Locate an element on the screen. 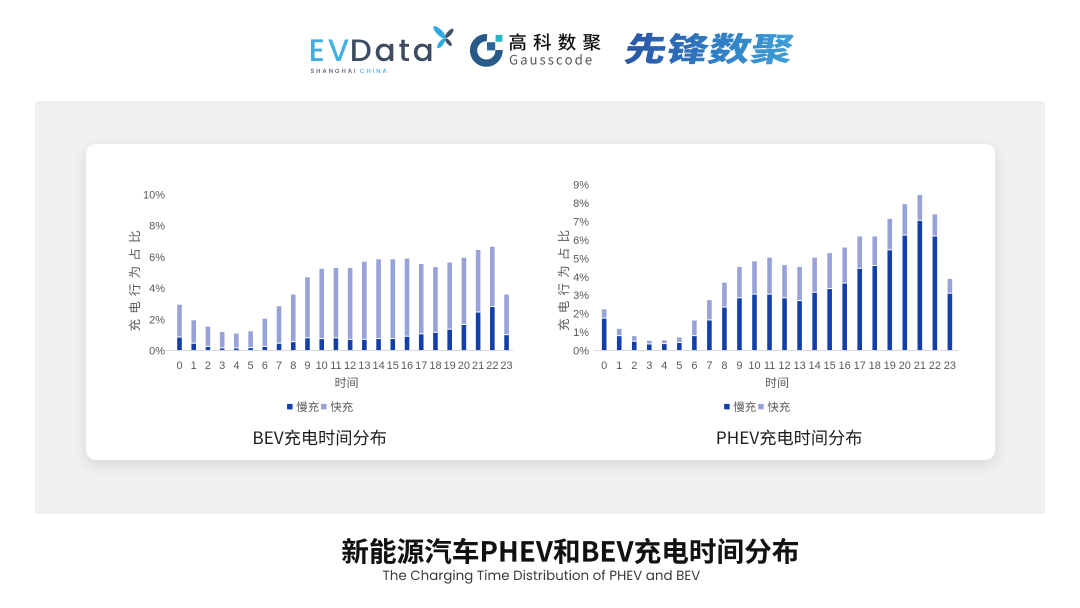 The image size is (1080, 608). svg-text: 3% is located at coordinates (581, 296).